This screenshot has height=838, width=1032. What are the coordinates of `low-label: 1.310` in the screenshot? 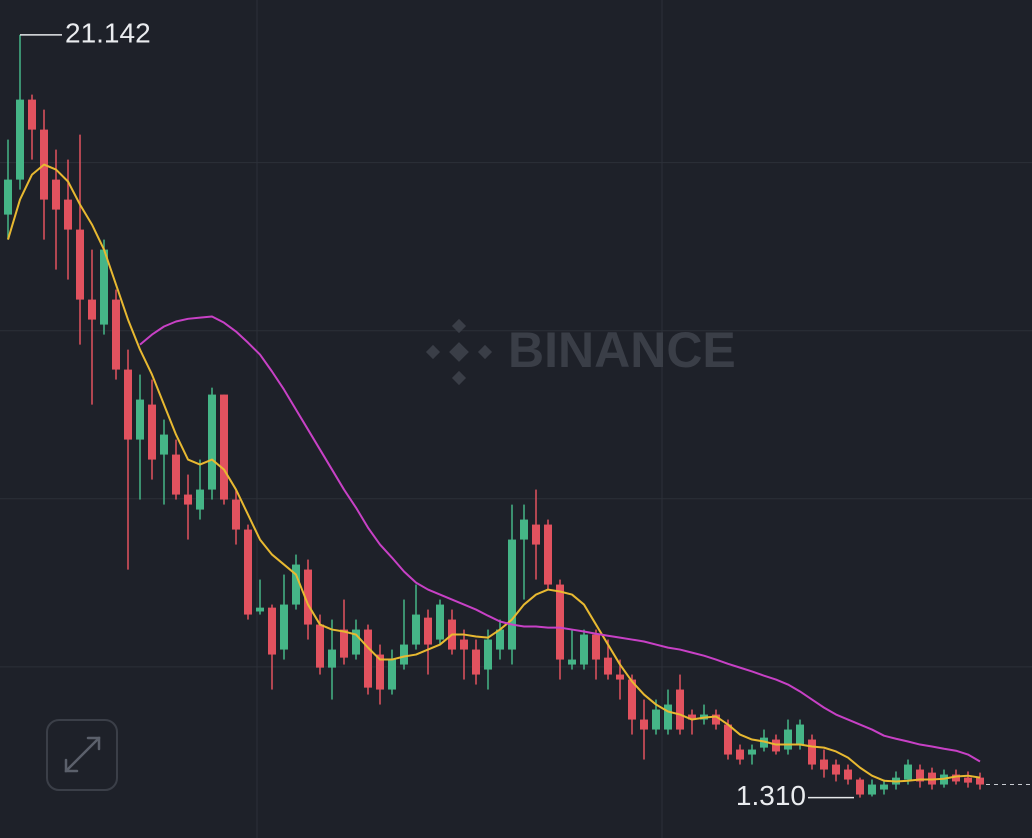 It's located at (771, 795).